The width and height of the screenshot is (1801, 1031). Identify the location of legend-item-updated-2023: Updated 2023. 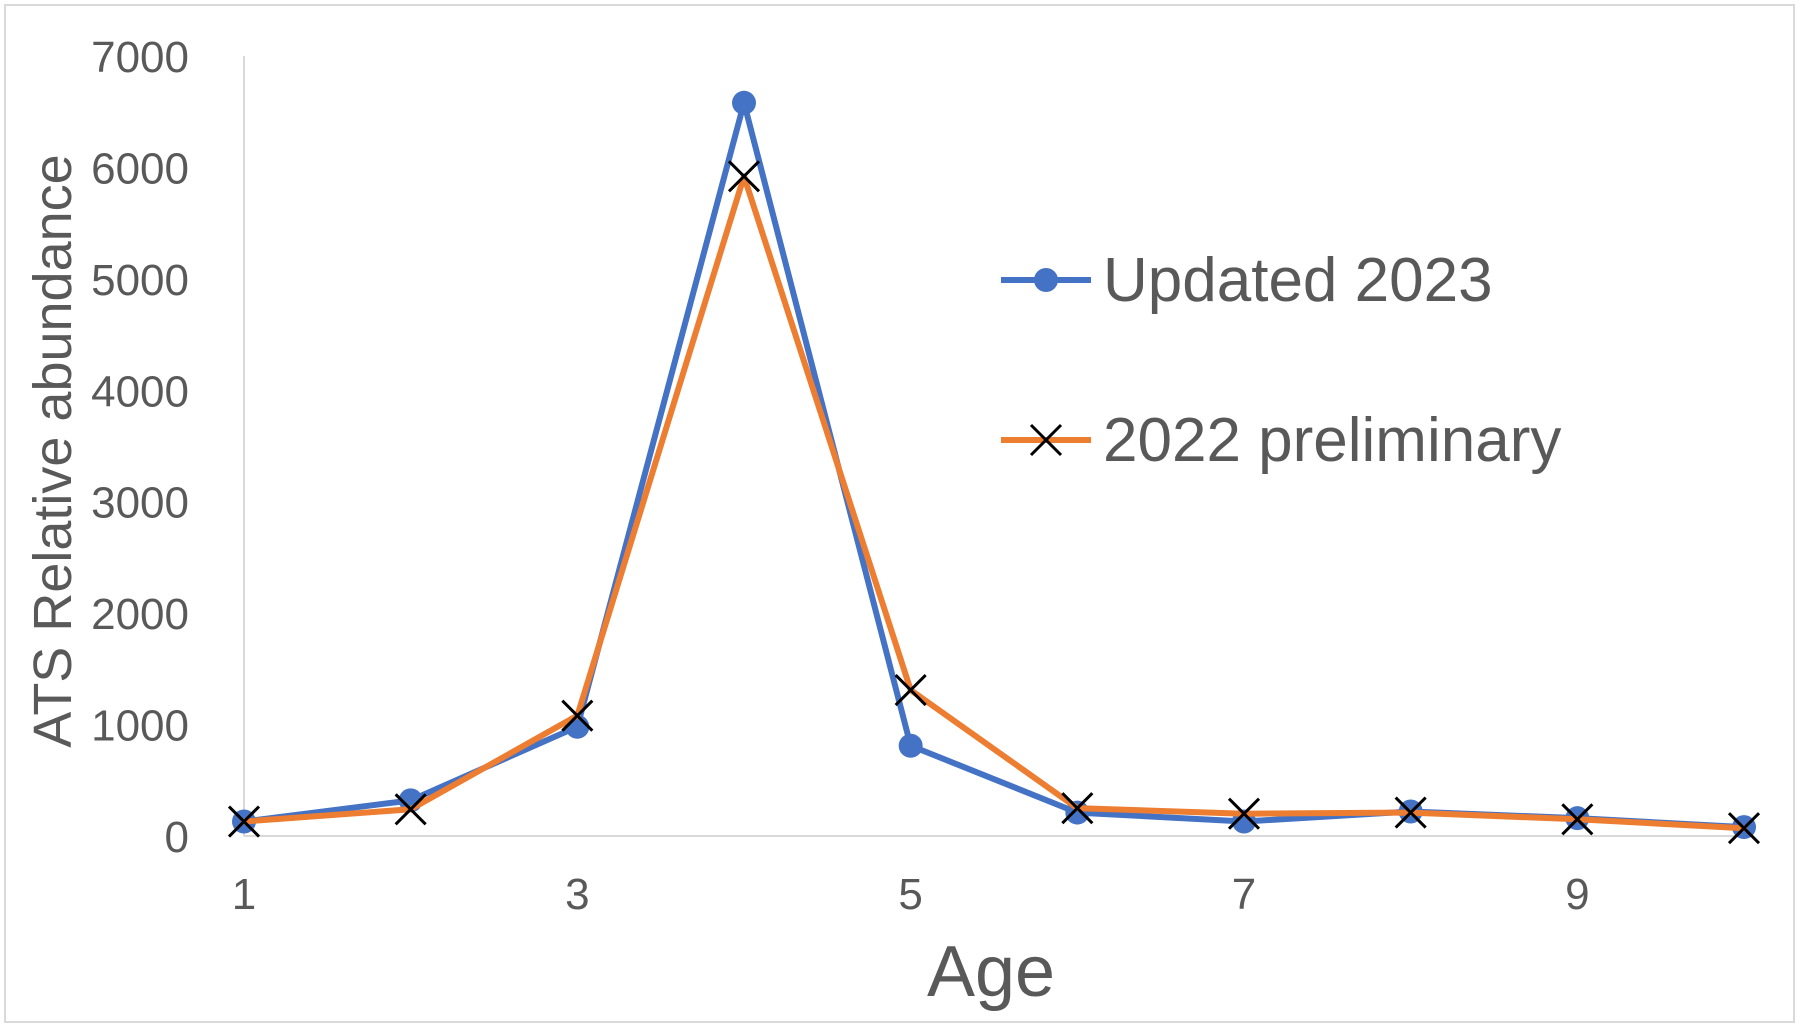
(1247, 280).